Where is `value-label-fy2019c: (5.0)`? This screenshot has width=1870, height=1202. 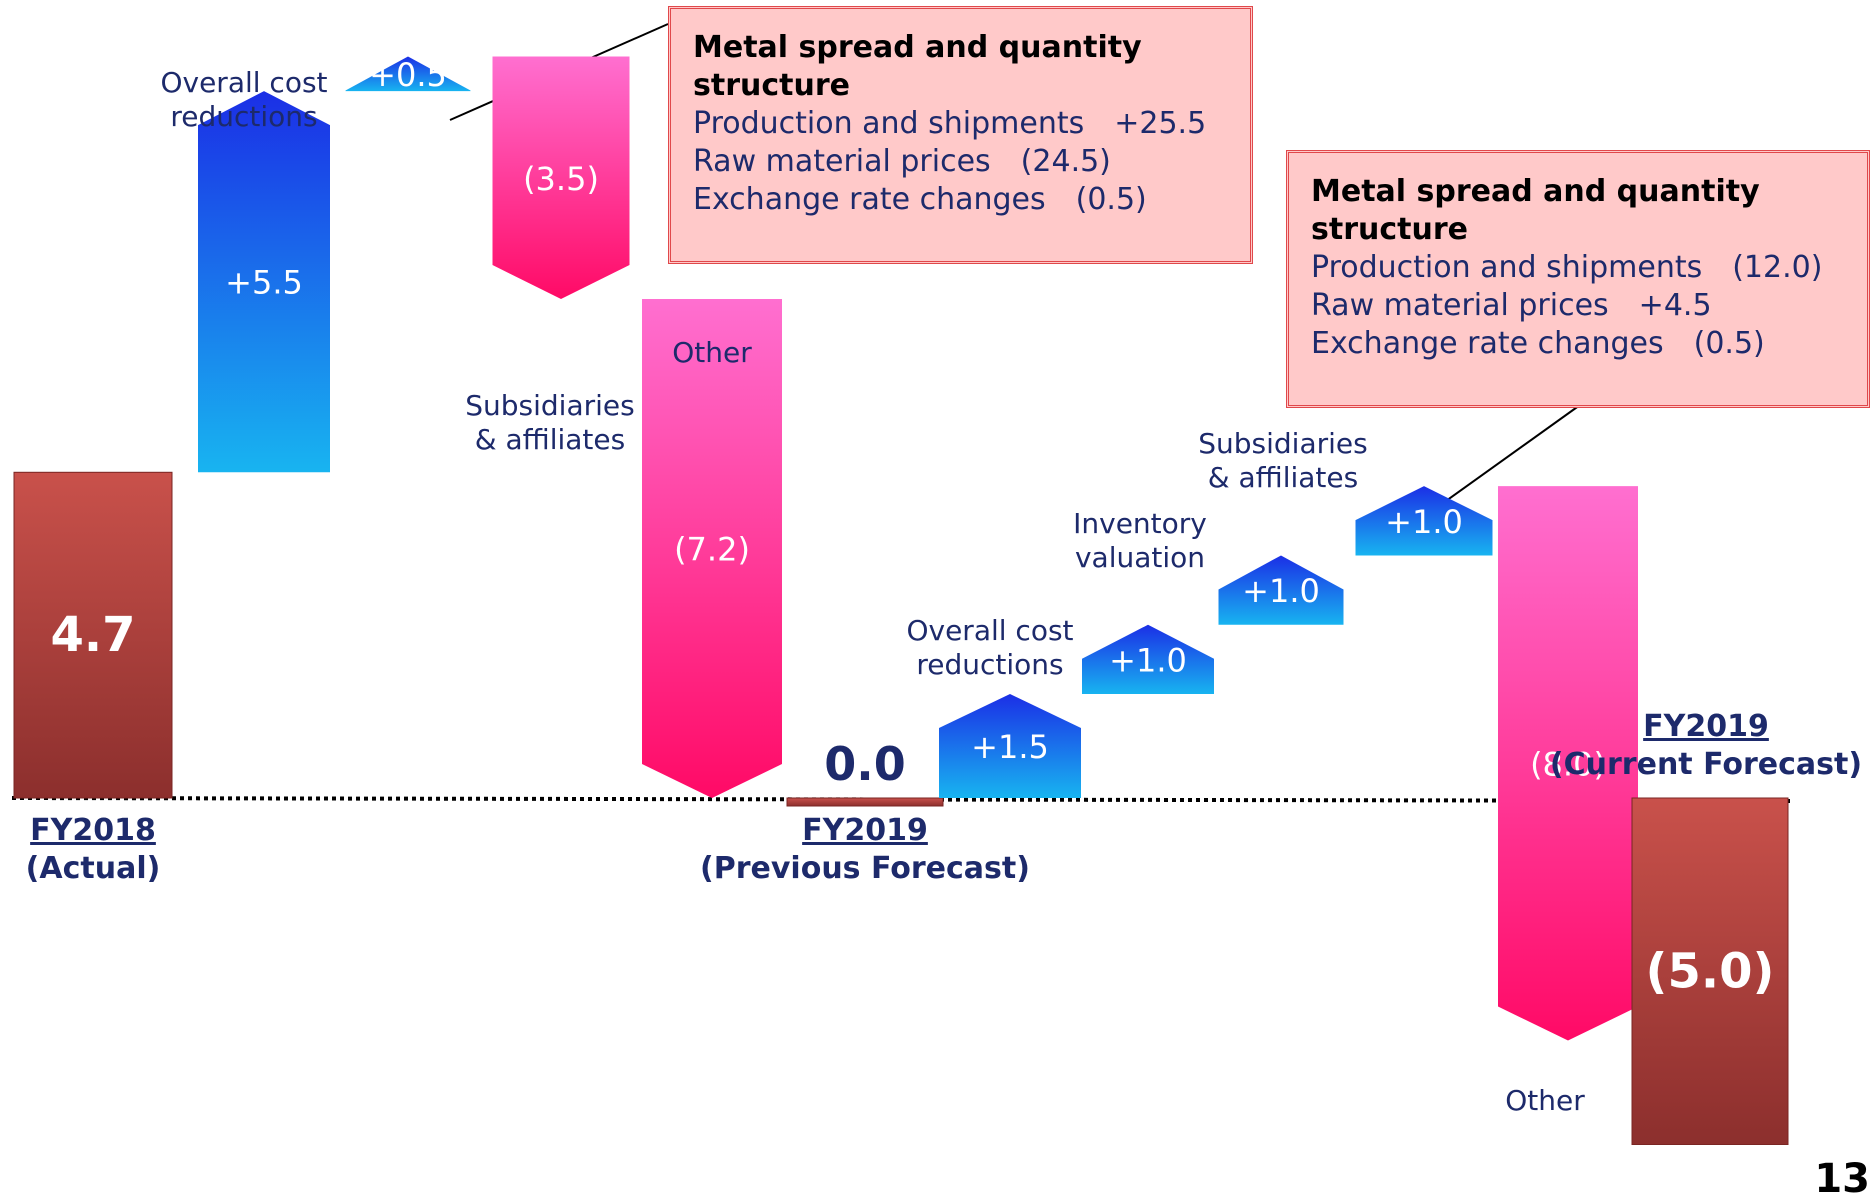 value-label-fy2019c: (5.0) is located at coordinates (1710, 971).